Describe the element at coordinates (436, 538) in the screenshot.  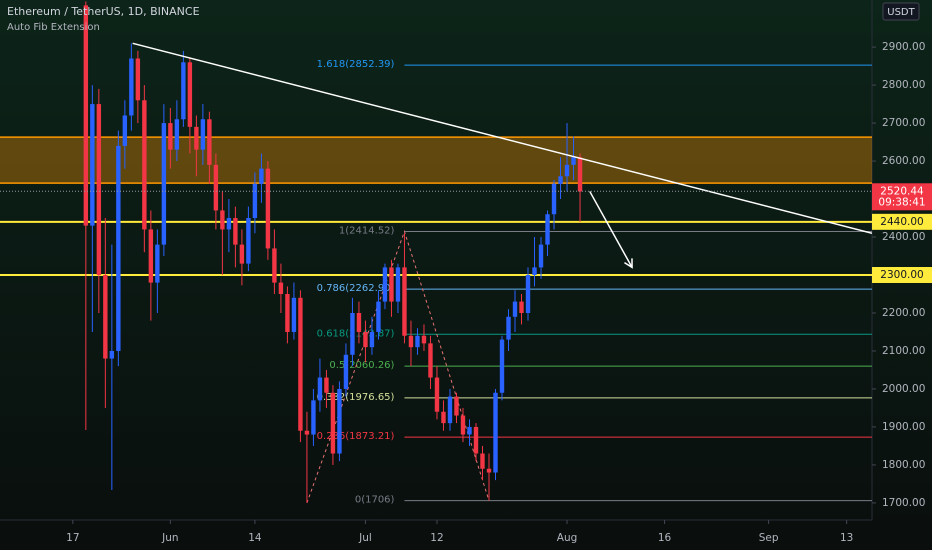
I see `x-tick-label: 12` at that location.